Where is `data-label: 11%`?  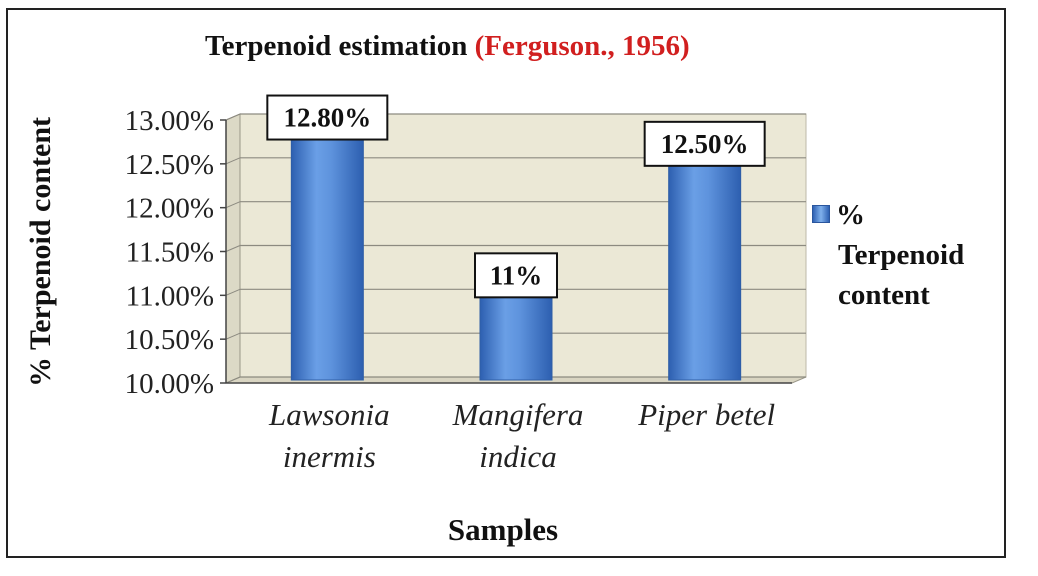 data-label: 11% is located at coordinates (516, 275).